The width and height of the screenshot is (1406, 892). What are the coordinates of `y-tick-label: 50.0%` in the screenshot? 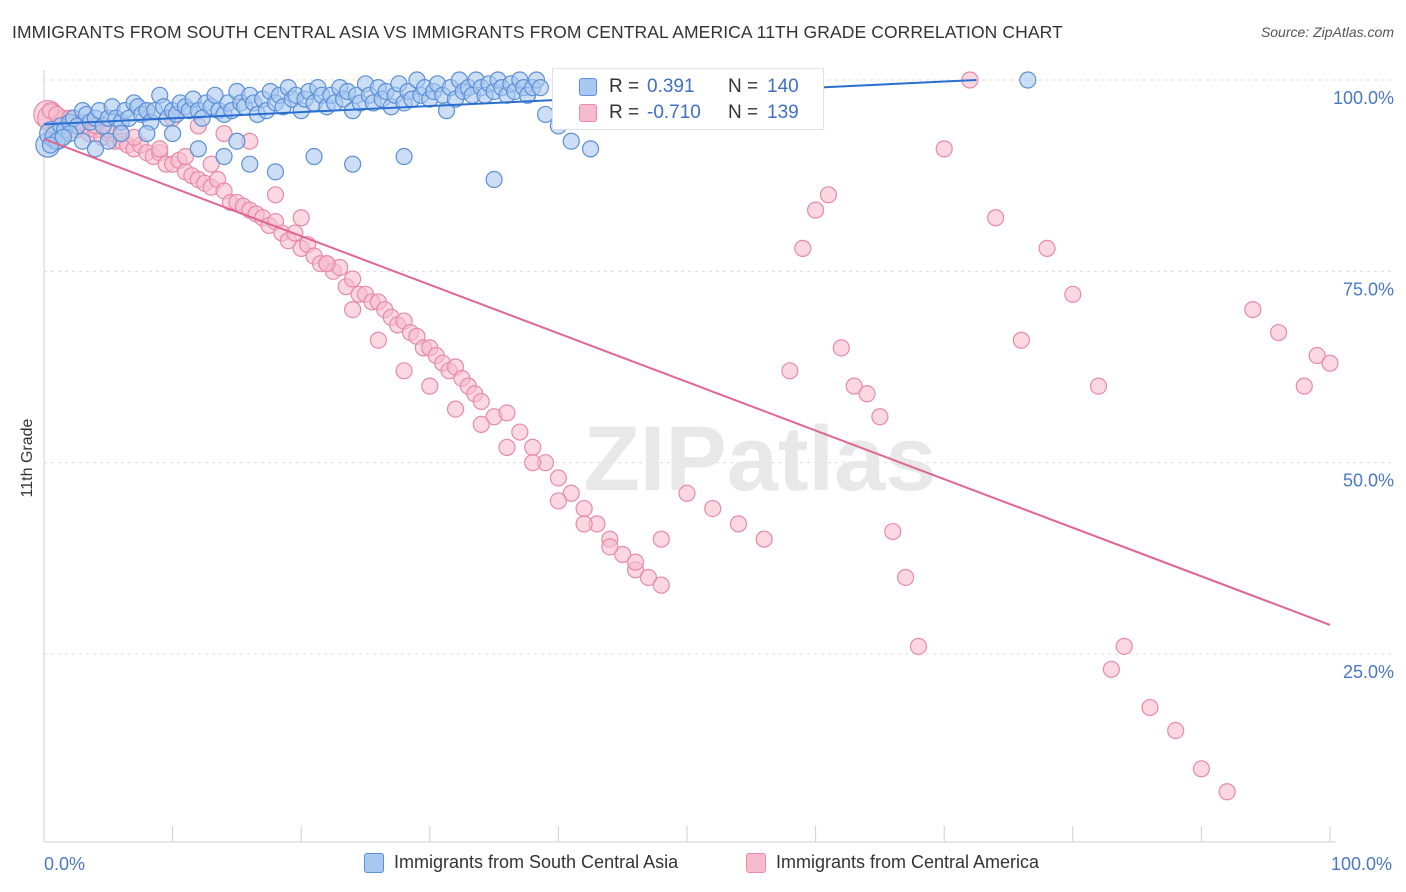 It's located at (1368, 481).